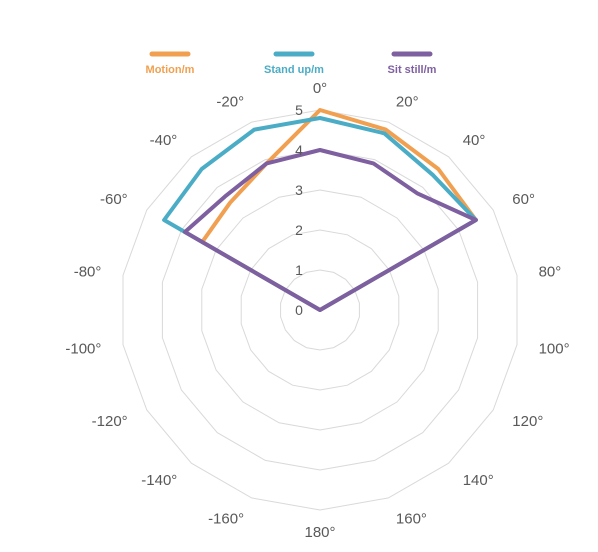  What do you see at coordinates (88, 272) in the screenshot?
I see `angle-label: -80°` at bounding box center [88, 272].